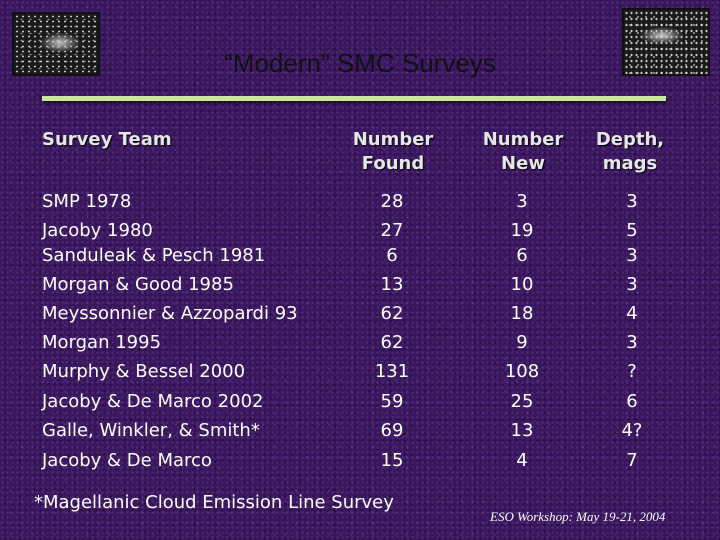  I want to click on cell-survey-team: Jacoby & De Marco 2002, so click(153, 401).